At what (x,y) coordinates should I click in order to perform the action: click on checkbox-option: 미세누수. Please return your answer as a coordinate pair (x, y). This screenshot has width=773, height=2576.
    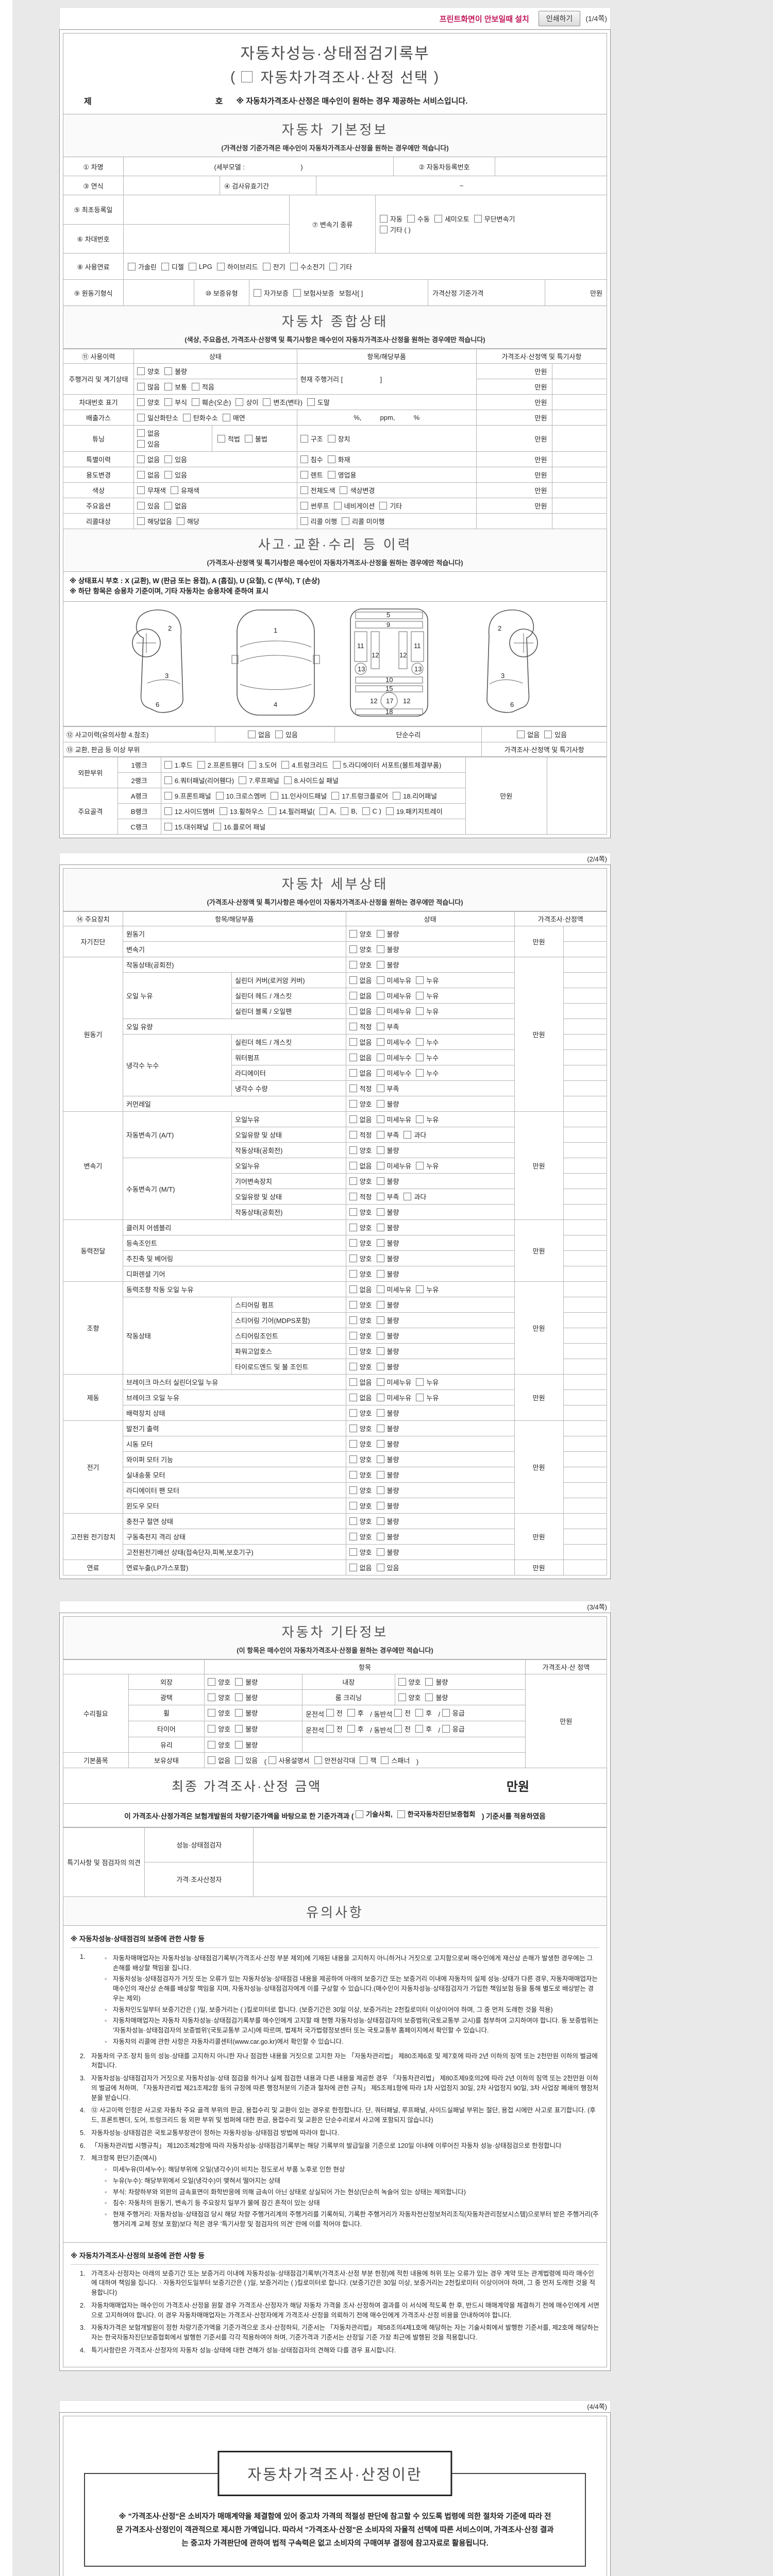
    Looking at the image, I should click on (393, 1073).